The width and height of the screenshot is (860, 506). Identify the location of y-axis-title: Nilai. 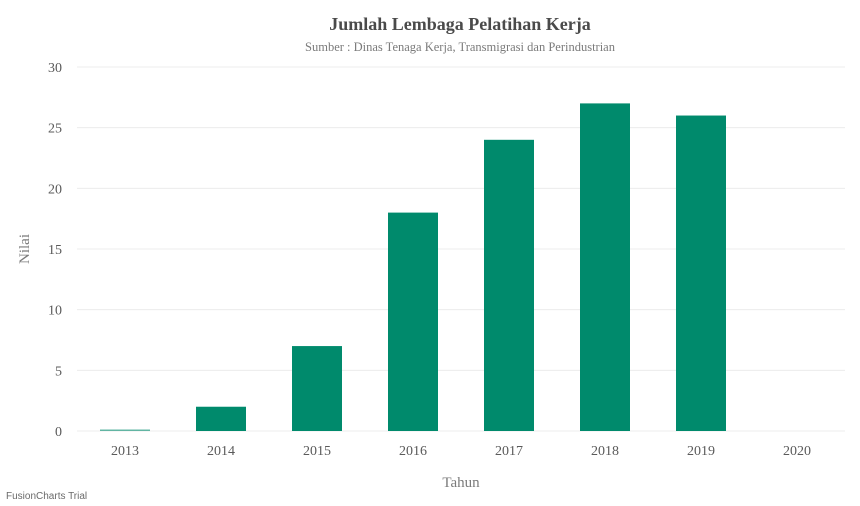
(25, 249).